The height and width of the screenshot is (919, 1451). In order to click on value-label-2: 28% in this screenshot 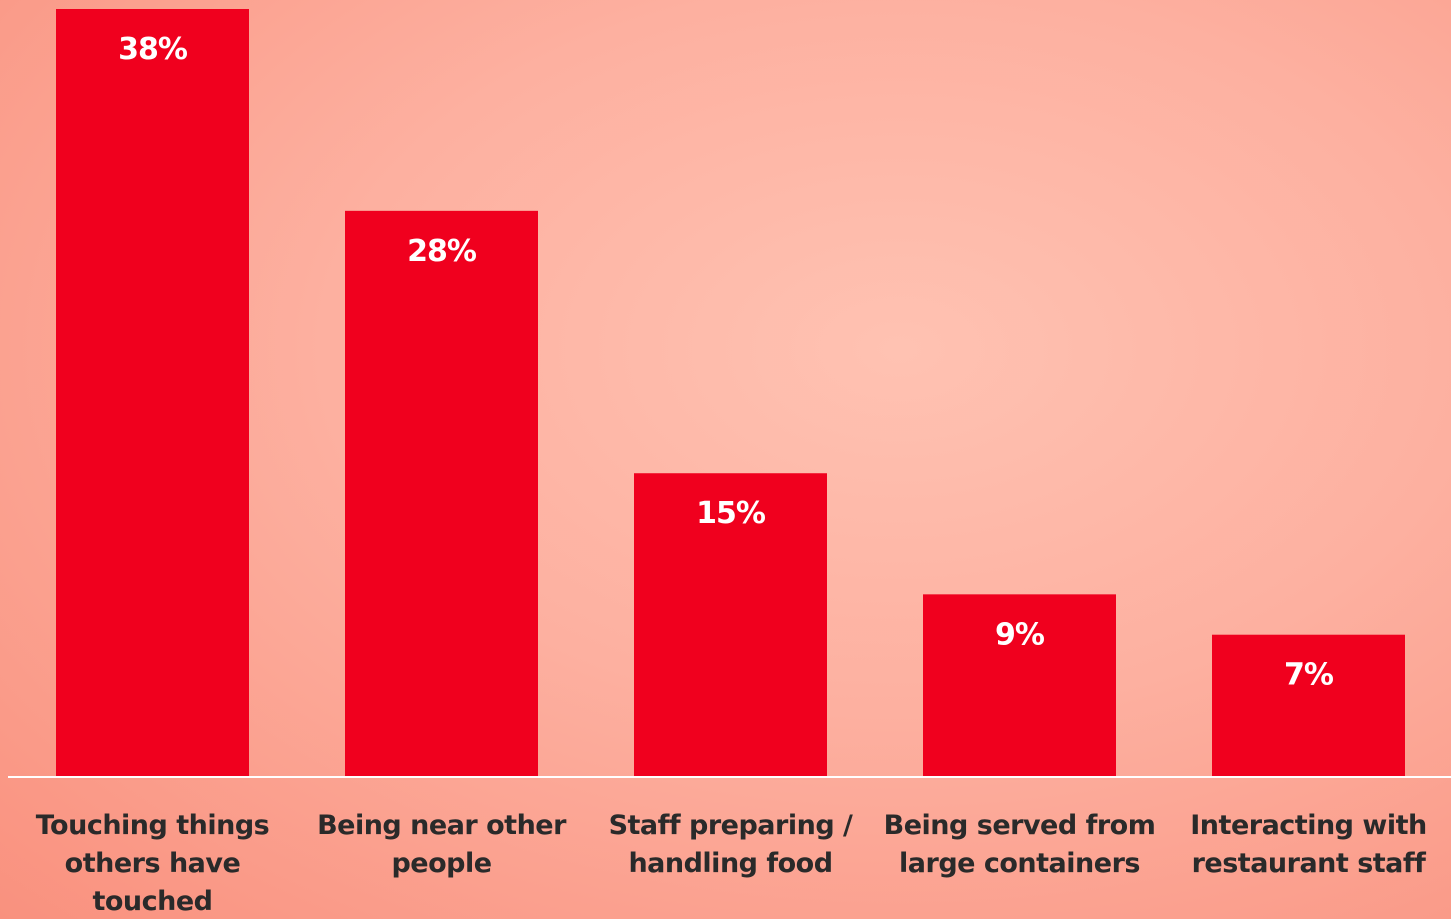, I will do `click(442, 251)`.